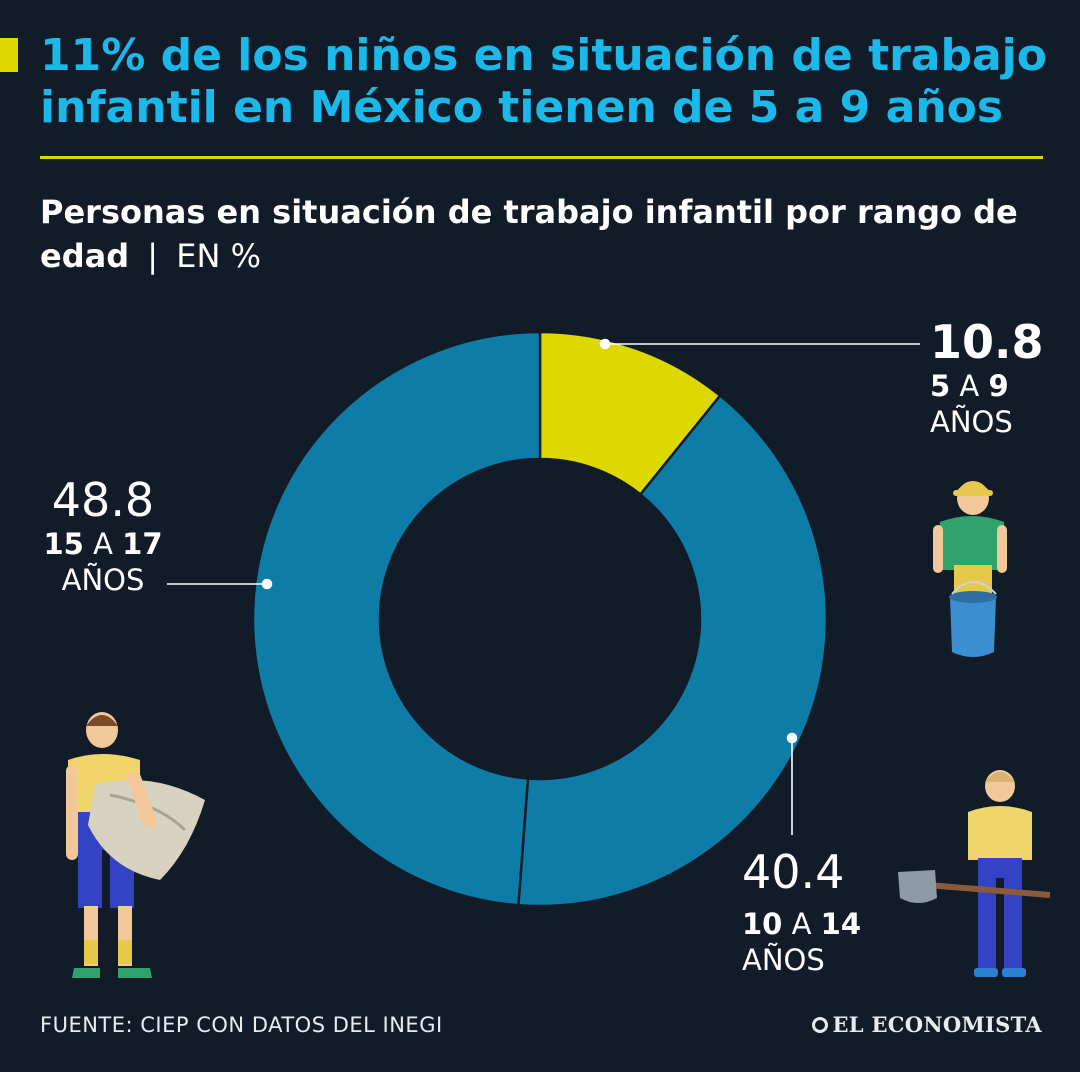 This screenshot has height=1072, width=1080. I want to click on years-15-17: AÑOS, so click(103, 580).